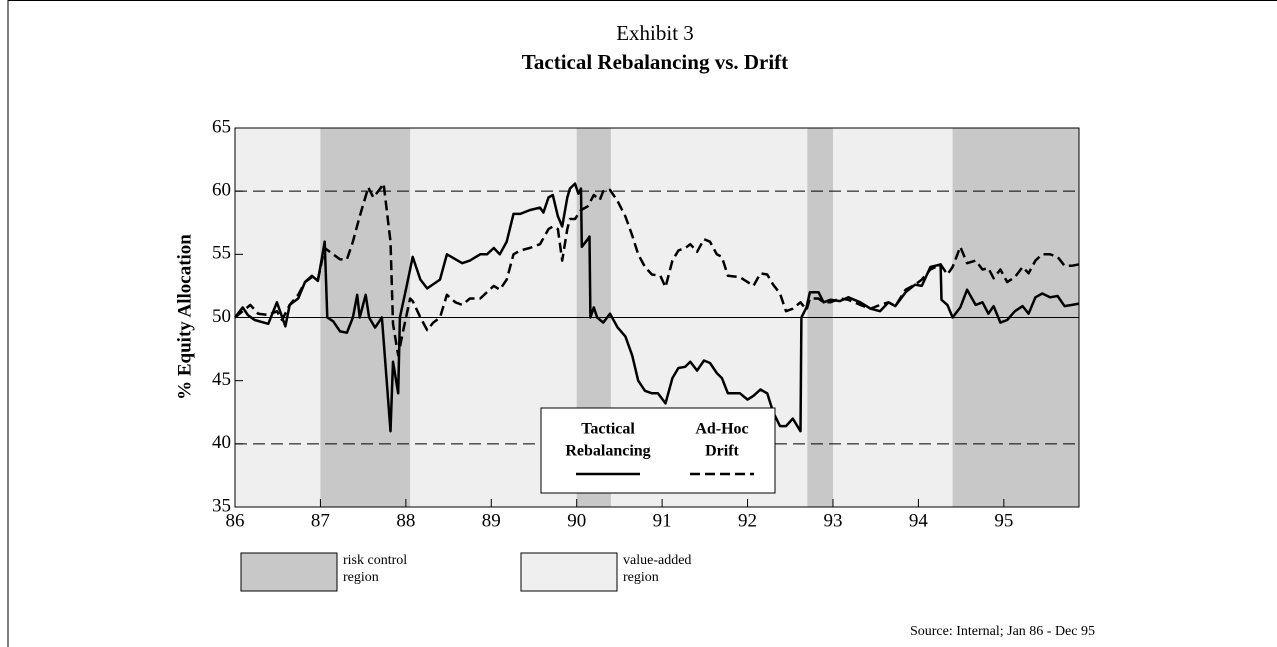 This screenshot has height=647, width=1277. I want to click on y-tick-label: 65, so click(221, 126).